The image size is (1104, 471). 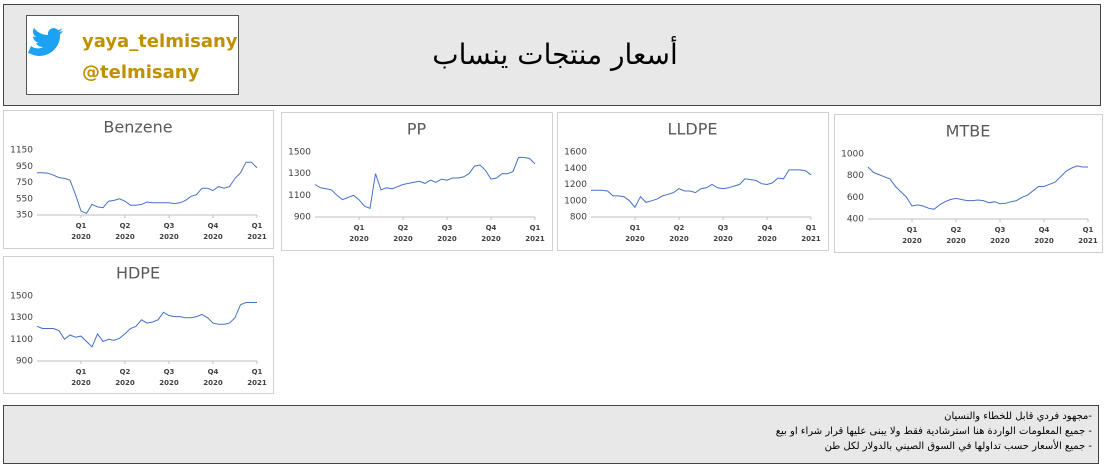 What do you see at coordinates (24, 167) in the screenshot?
I see `y-tick-label: 950` at bounding box center [24, 167].